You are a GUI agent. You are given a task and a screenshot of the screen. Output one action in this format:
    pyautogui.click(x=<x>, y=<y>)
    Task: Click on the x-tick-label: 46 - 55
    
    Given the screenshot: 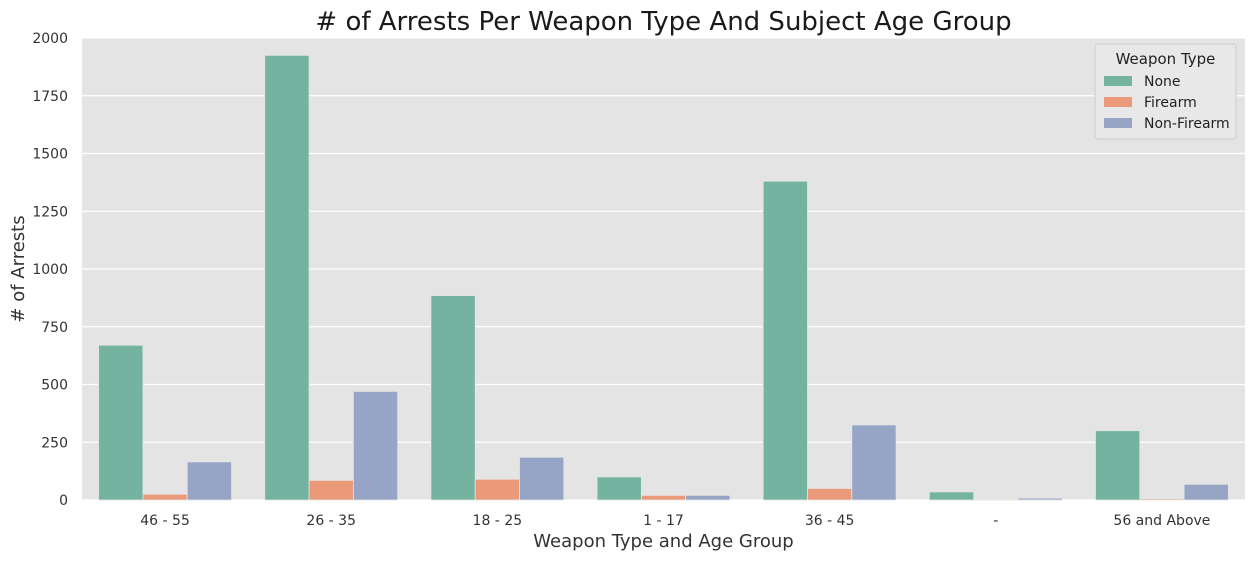 What is the action you would take?
    pyautogui.click(x=165, y=521)
    